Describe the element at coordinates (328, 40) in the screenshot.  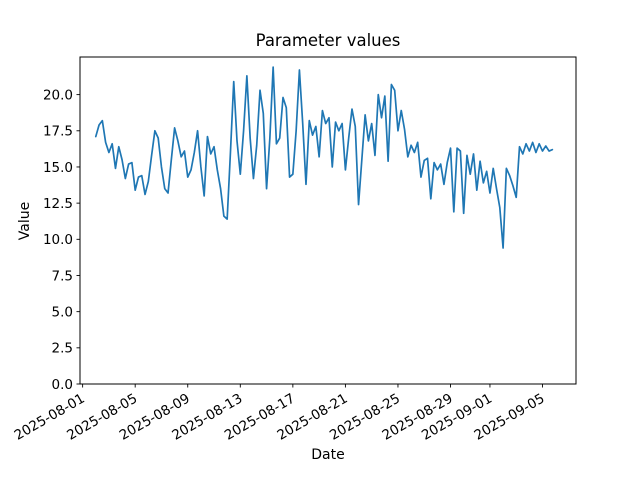
I see `chart-title: Parameter values` at that location.